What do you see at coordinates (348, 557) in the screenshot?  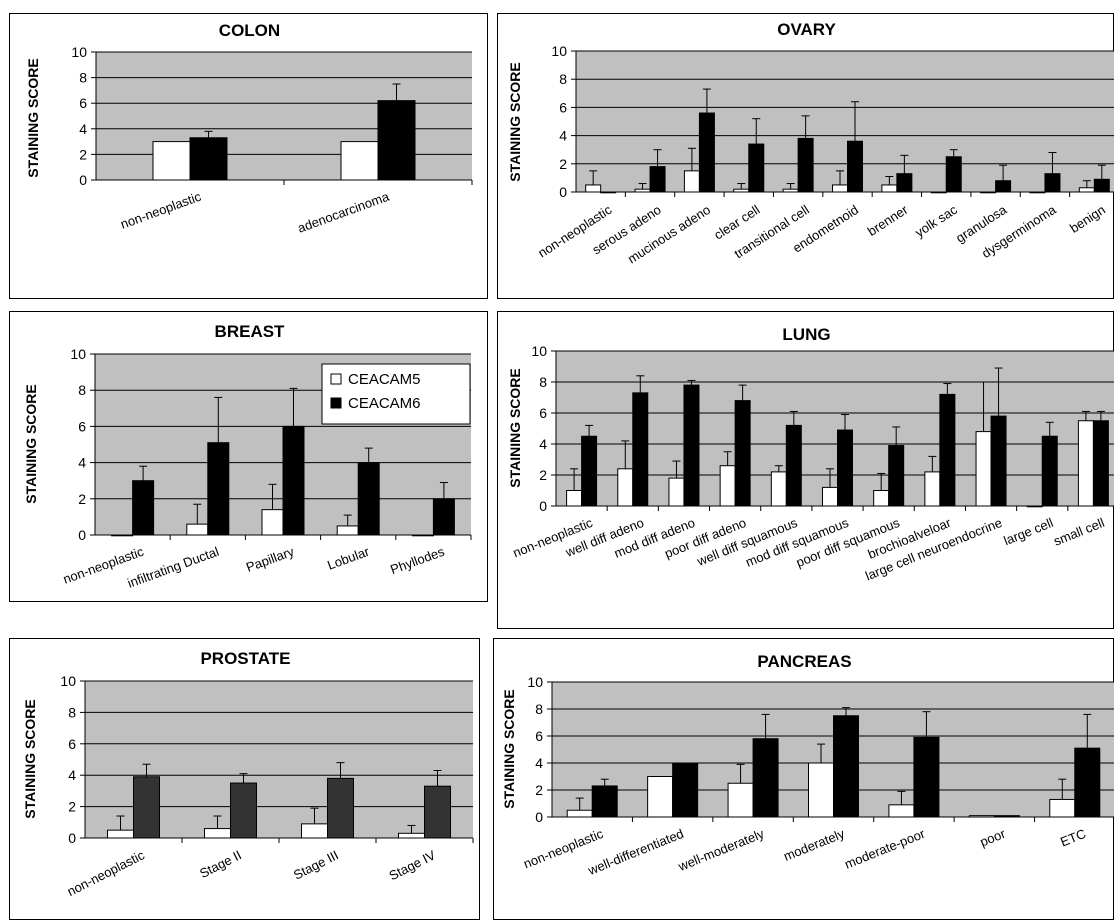 I see `x-category-label: Lobular` at bounding box center [348, 557].